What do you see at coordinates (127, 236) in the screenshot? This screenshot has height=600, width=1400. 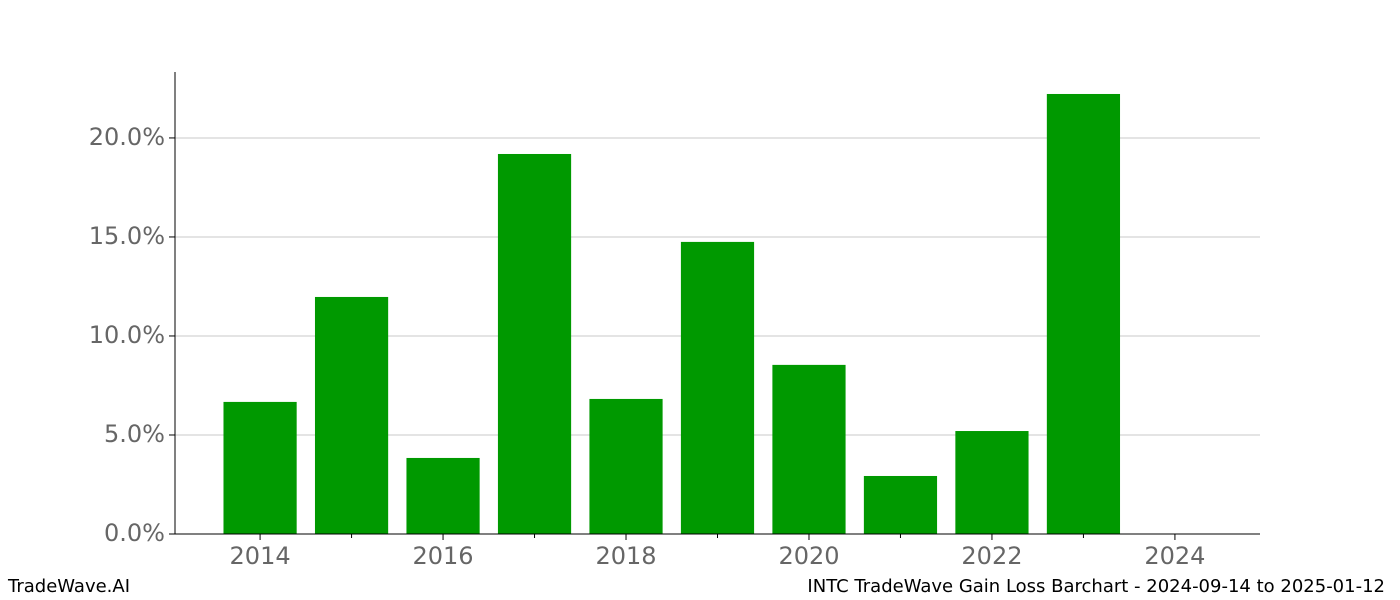 I see `y-tick-label: 15.0%` at bounding box center [127, 236].